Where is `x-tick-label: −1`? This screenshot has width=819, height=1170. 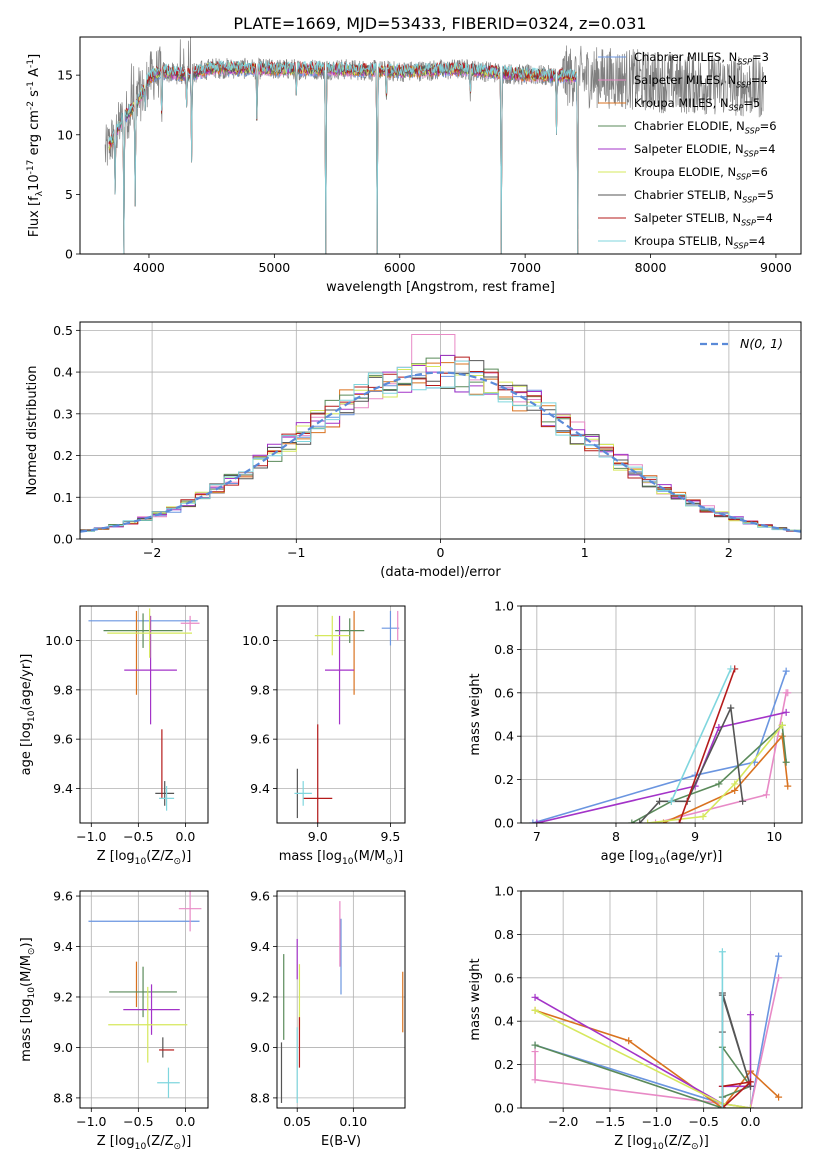
x-tick-label: −1 is located at coordinates (296, 552).